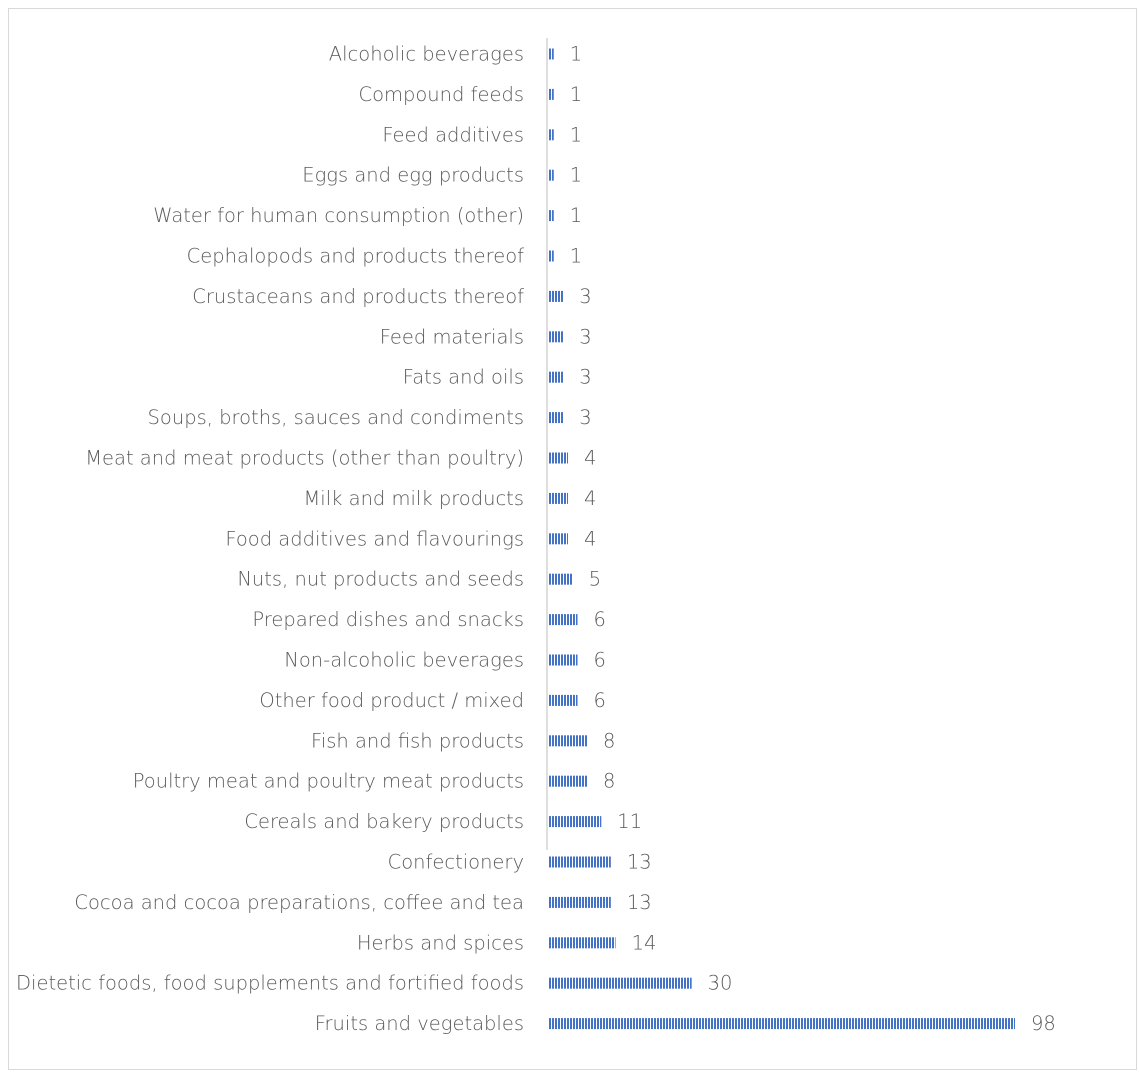  I want to click on data-label: 11, so click(629, 821).